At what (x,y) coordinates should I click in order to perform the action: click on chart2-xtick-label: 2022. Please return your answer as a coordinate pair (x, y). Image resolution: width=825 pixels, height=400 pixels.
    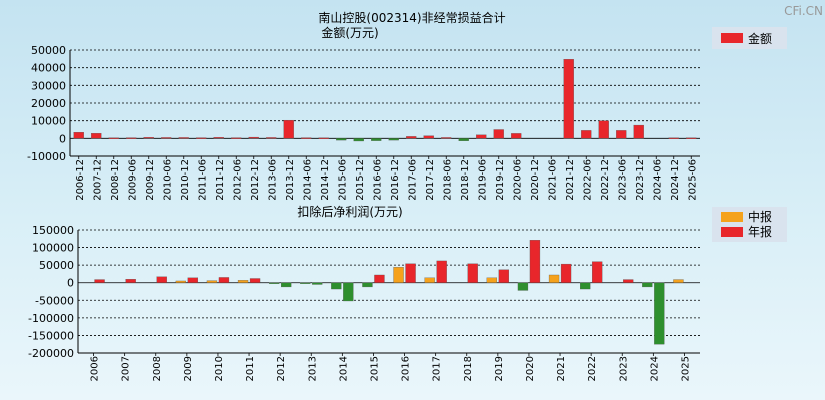
    Looking at the image, I should click on (592, 368).